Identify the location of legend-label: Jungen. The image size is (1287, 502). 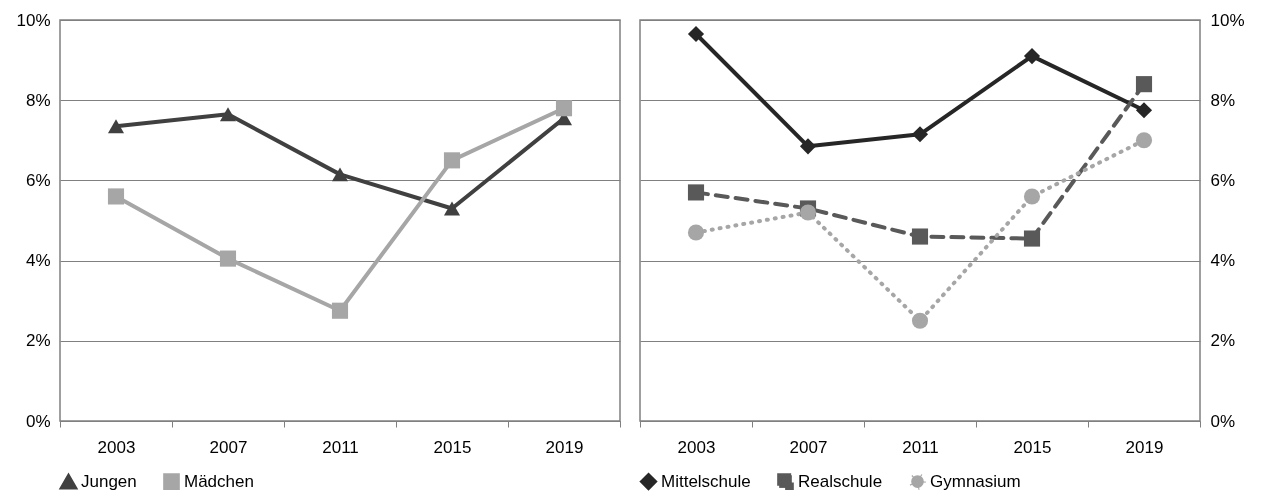
(109, 482).